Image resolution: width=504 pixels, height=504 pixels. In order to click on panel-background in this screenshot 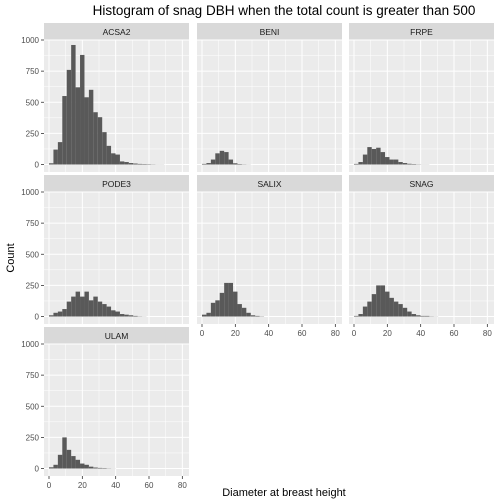, I will do `click(269, 106)`.